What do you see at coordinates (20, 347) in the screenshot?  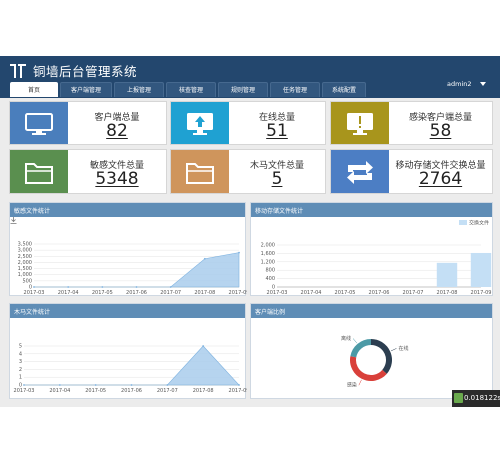 I see `y-tick-label: 5` at bounding box center [20, 347].